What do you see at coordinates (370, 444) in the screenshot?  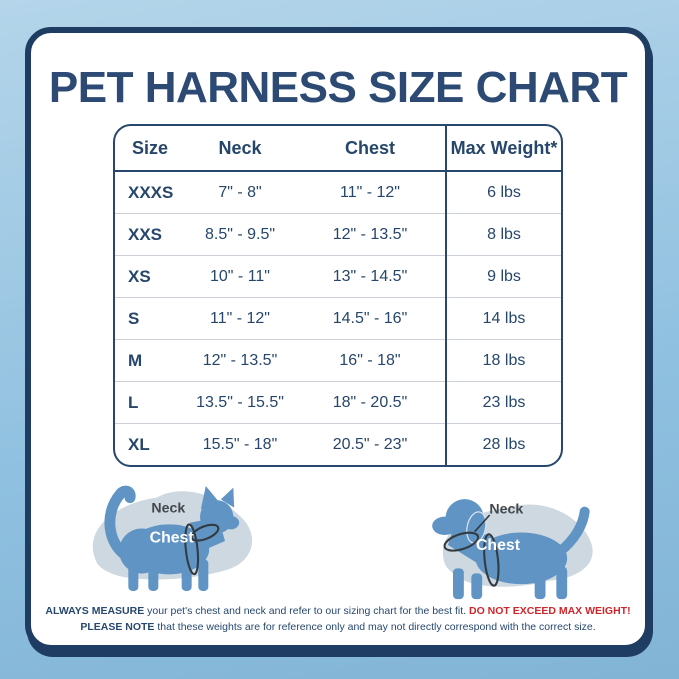 I see `chest-cell: 20.5" - 23"` at bounding box center [370, 444].